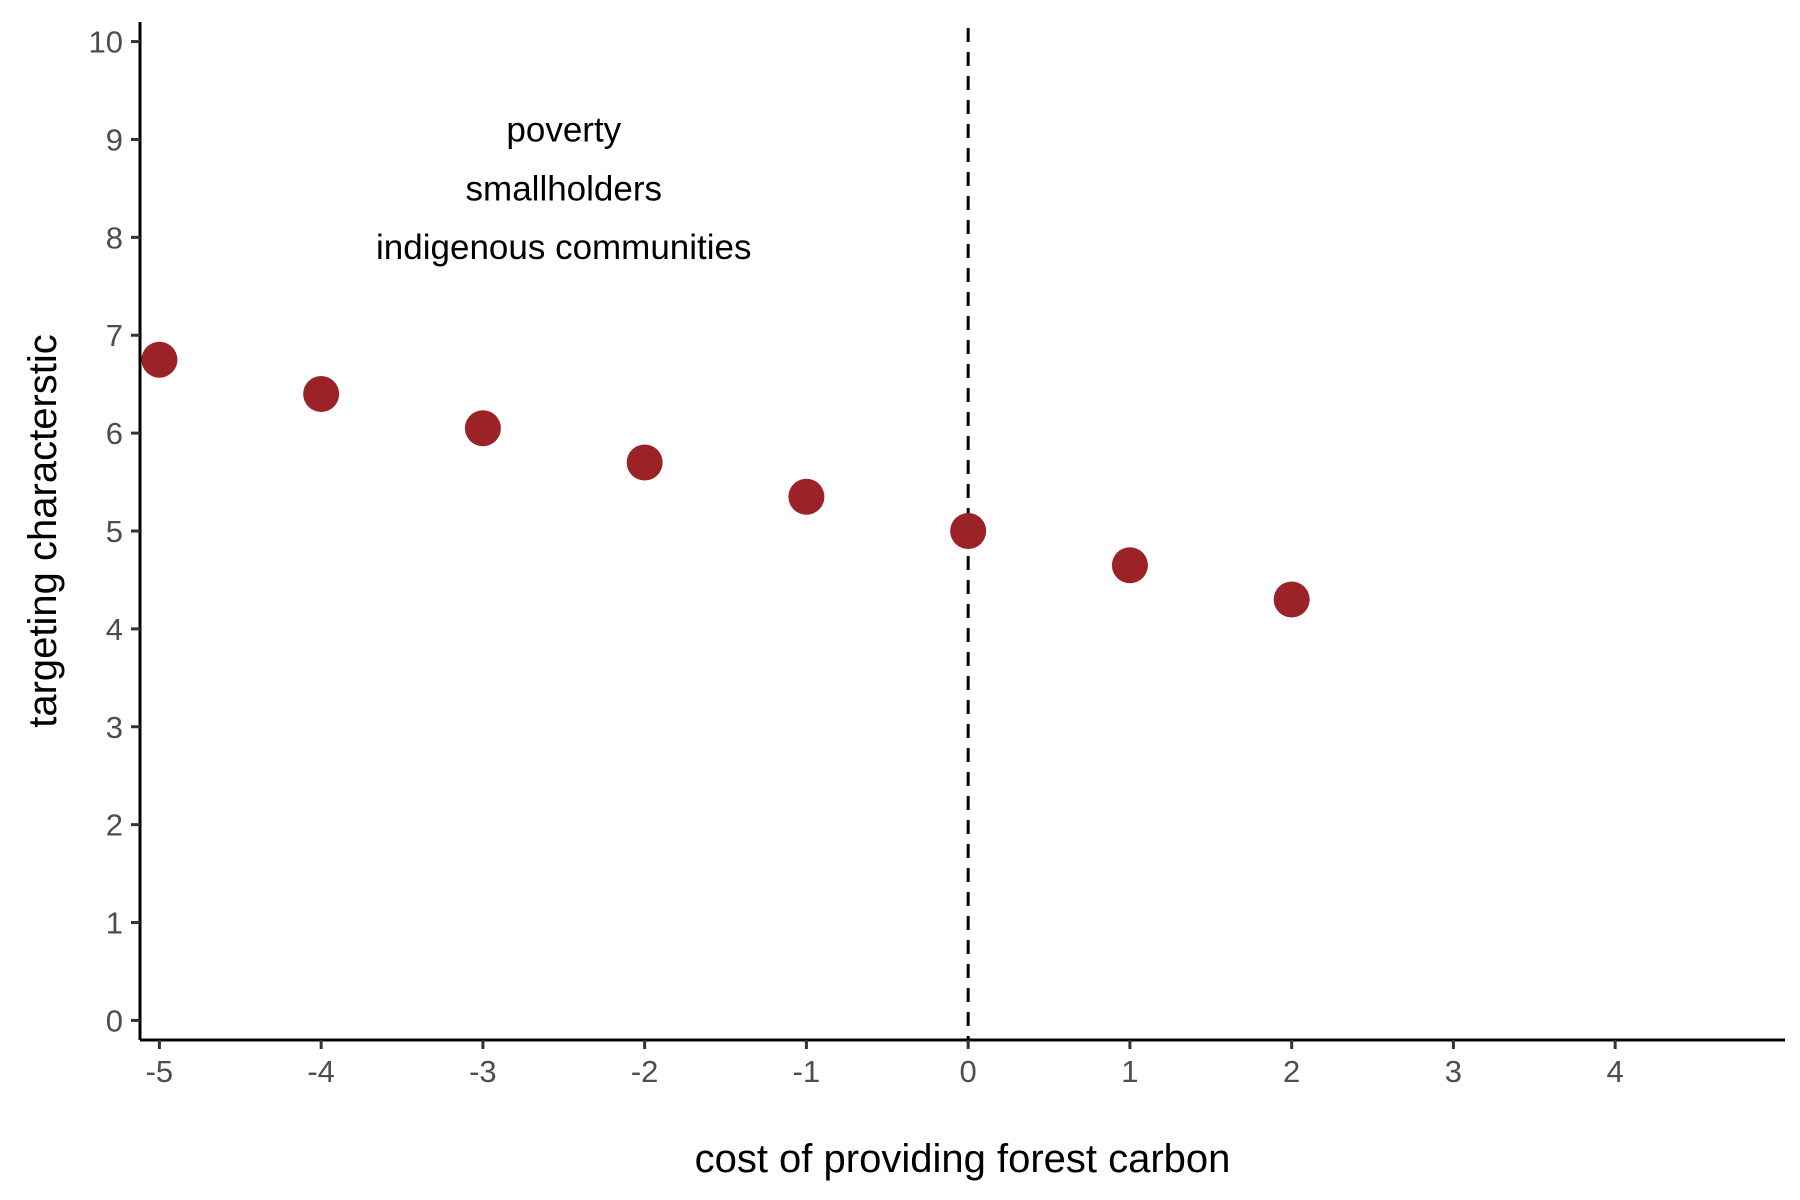  I want to click on x-tick-label: 0, so click(968, 1071).